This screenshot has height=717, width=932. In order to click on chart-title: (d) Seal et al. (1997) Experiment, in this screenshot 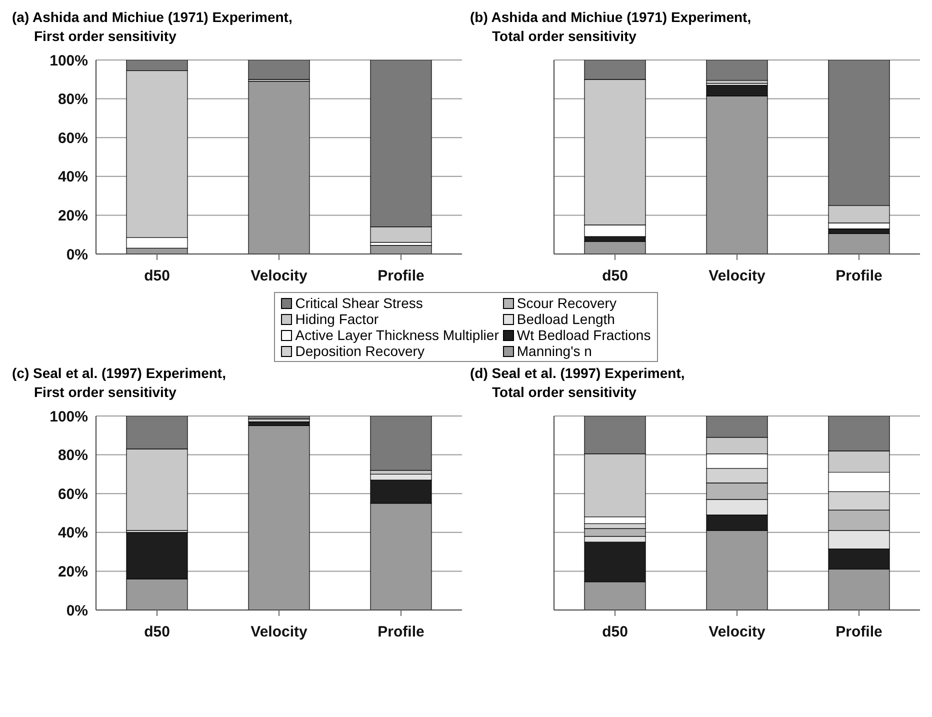, I will do `click(578, 373)`.